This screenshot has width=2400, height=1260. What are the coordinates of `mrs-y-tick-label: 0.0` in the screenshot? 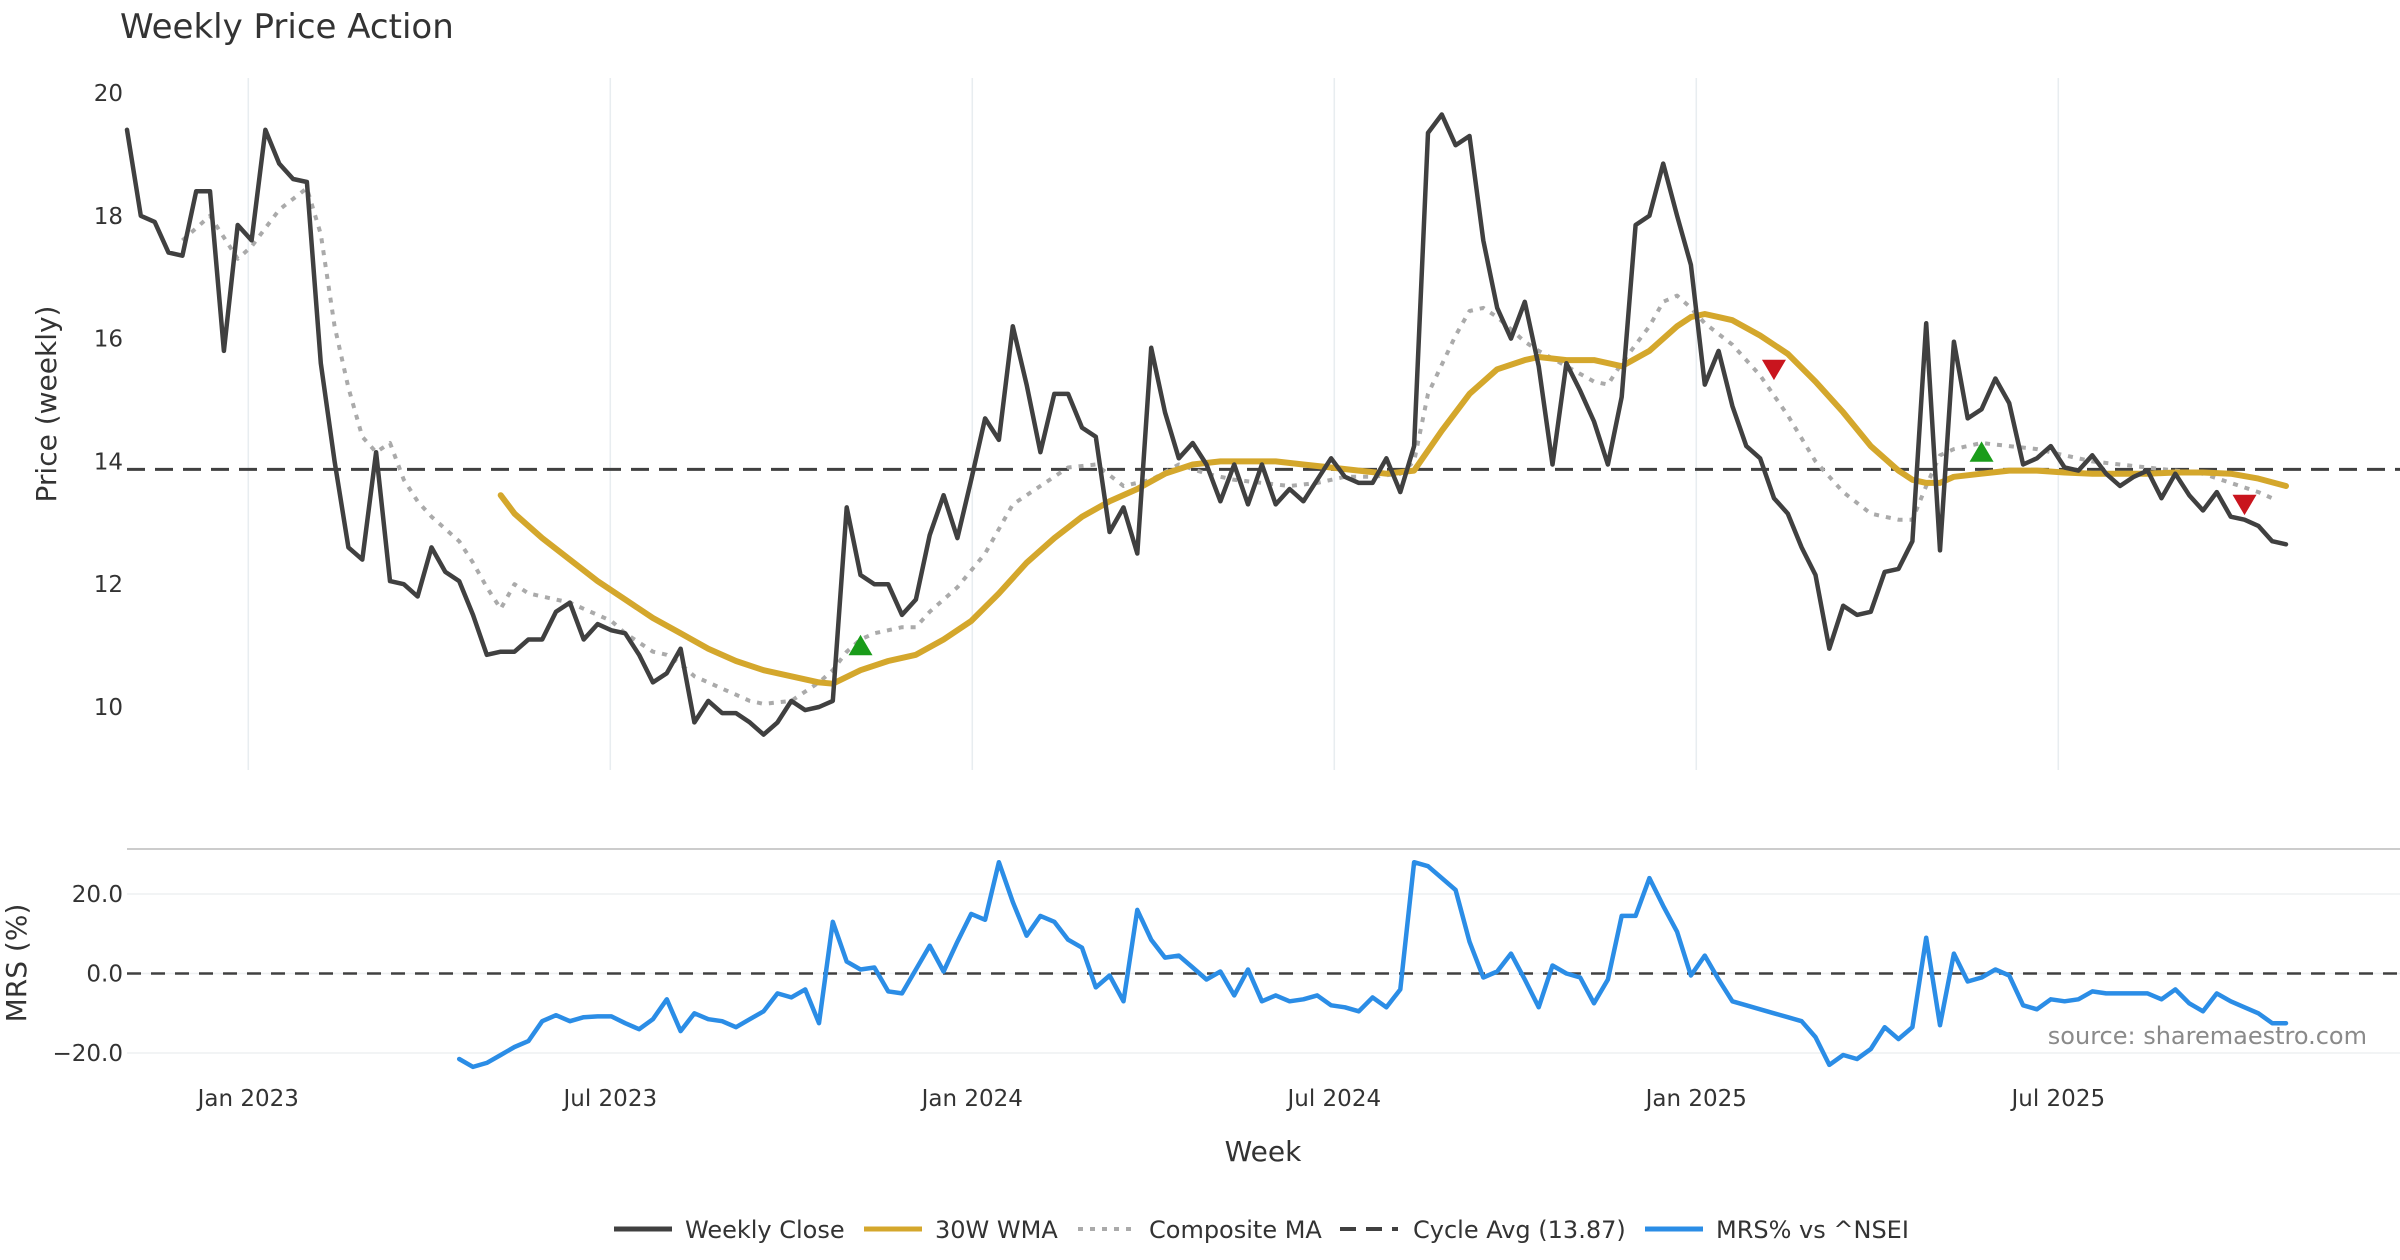 It's located at (104, 975).